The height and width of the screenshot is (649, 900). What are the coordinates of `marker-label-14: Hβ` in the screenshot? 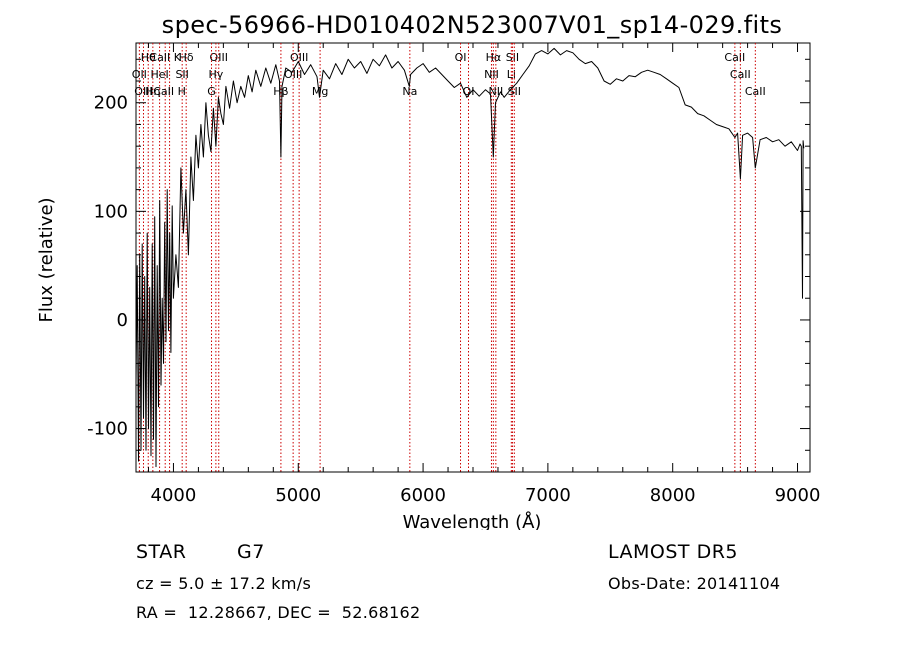 It's located at (280, 91).